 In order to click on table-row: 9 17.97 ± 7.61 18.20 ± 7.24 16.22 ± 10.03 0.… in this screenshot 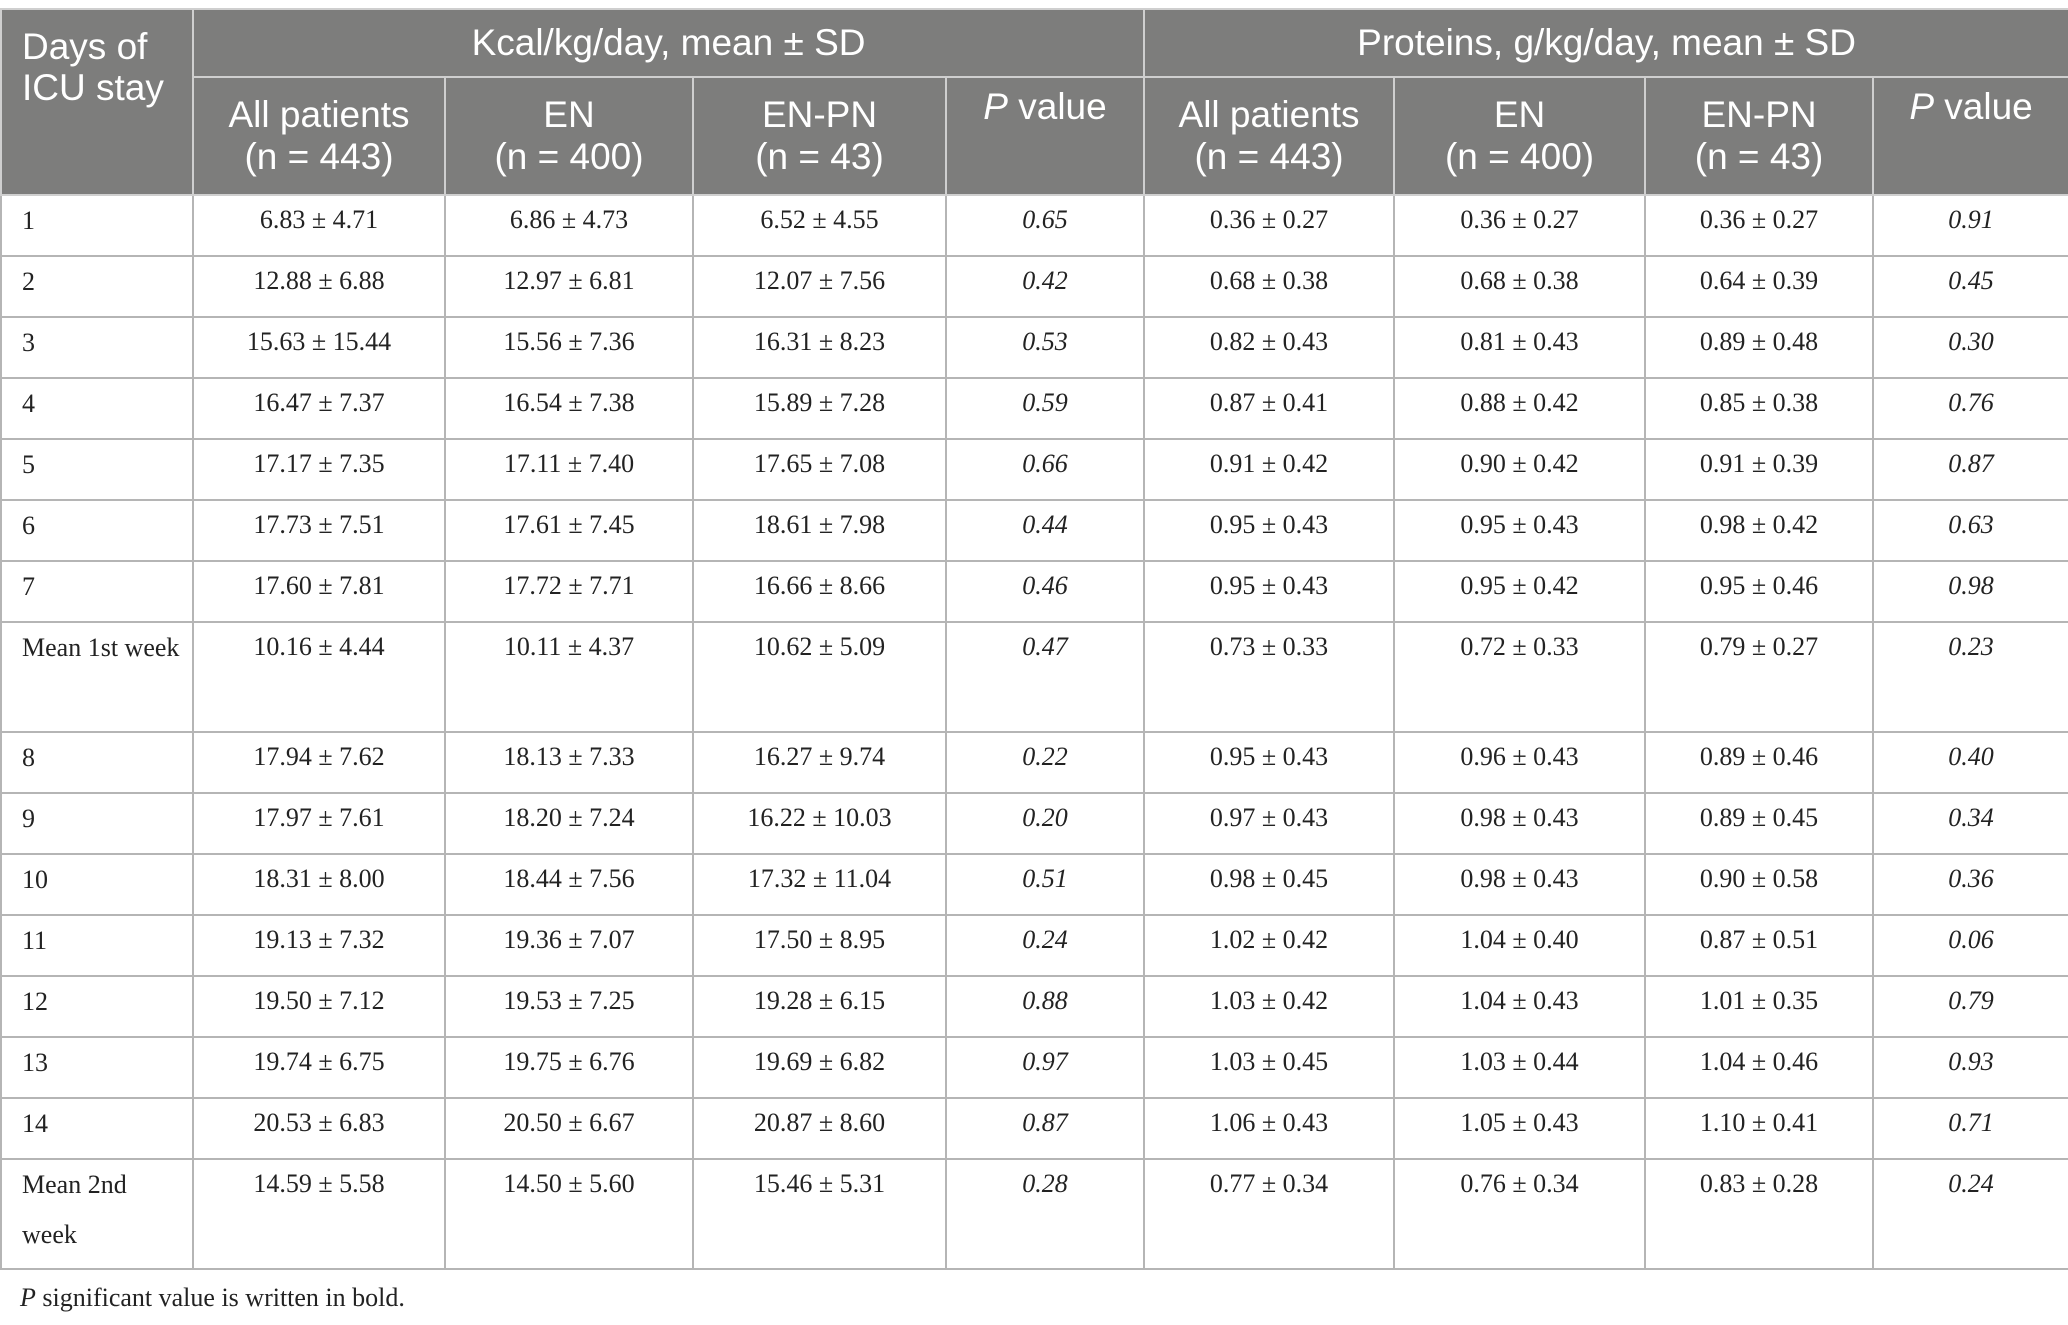, I will do `click(1034, 823)`.